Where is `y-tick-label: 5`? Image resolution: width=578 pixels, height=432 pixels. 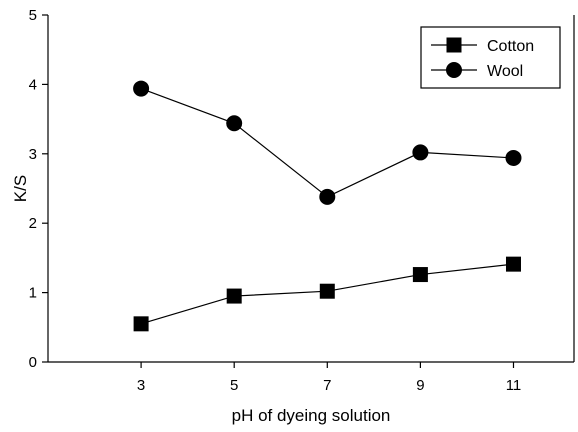 y-tick-label: 5 is located at coordinates (33, 15).